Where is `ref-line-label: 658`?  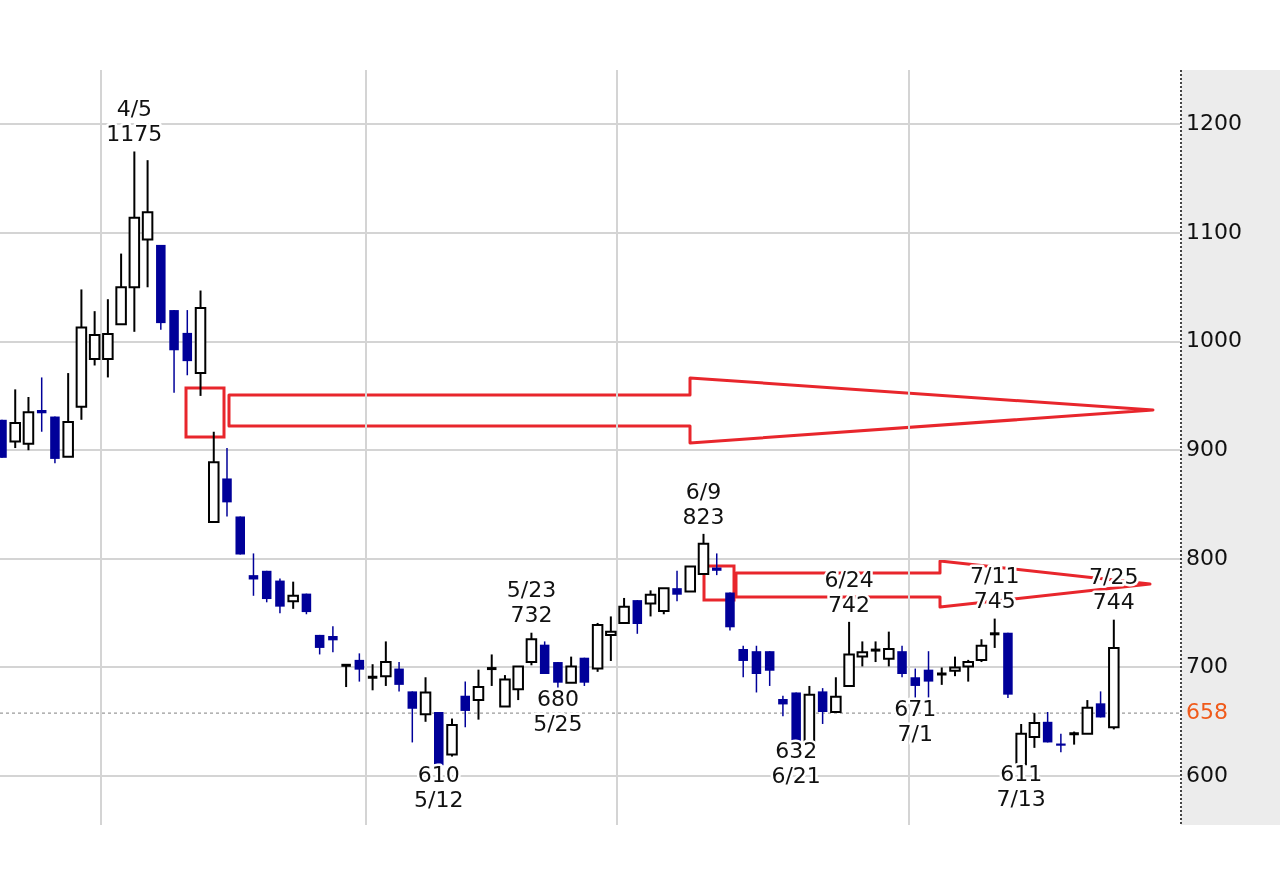
ref-line-label: 658 is located at coordinates (1207, 711).